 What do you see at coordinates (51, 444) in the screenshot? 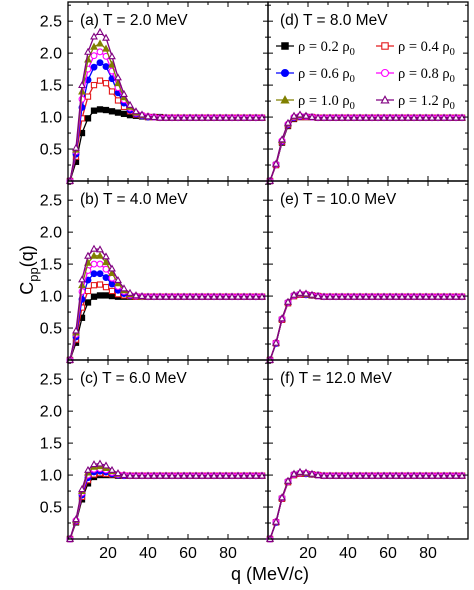
I see `y-tick-label: 1.5` at bounding box center [51, 444].